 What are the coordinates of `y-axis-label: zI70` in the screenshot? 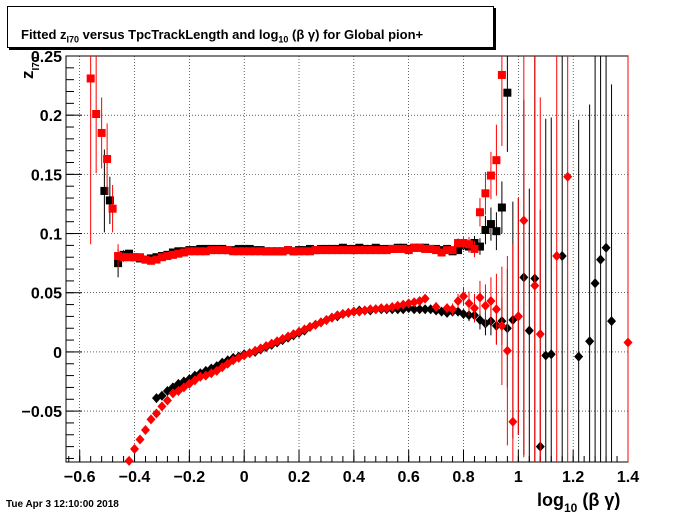 It's located at (30, 67).